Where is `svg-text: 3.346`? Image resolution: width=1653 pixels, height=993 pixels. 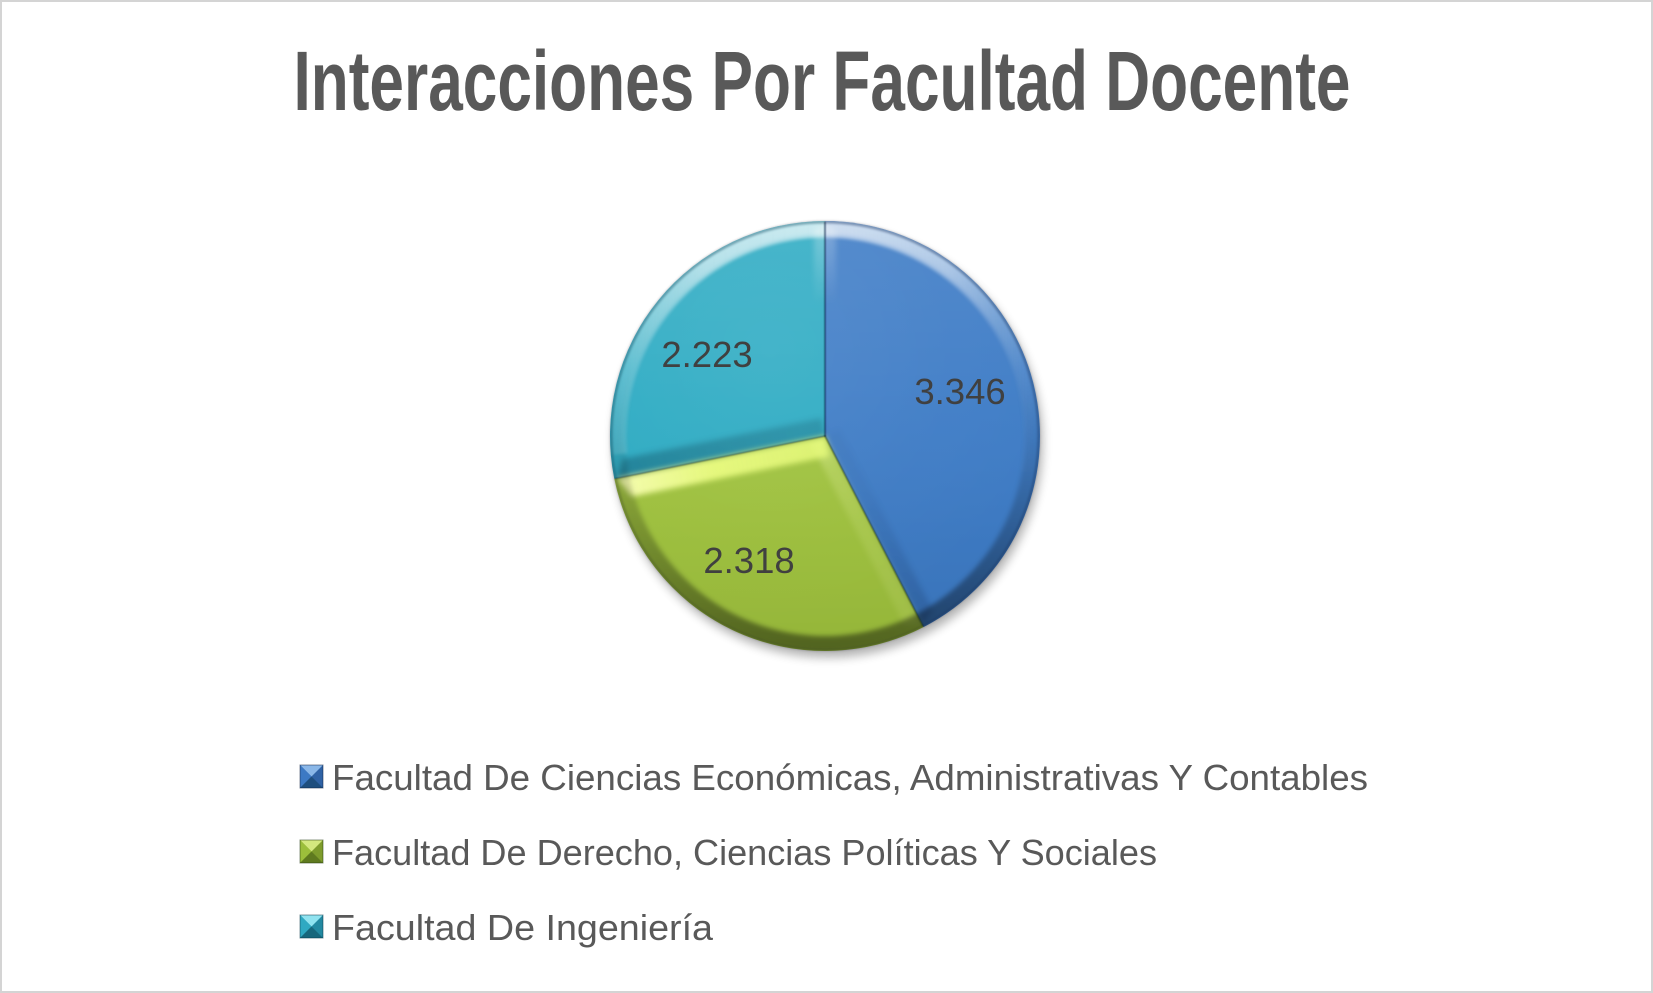
svg-text: 3.346 is located at coordinates (959, 391).